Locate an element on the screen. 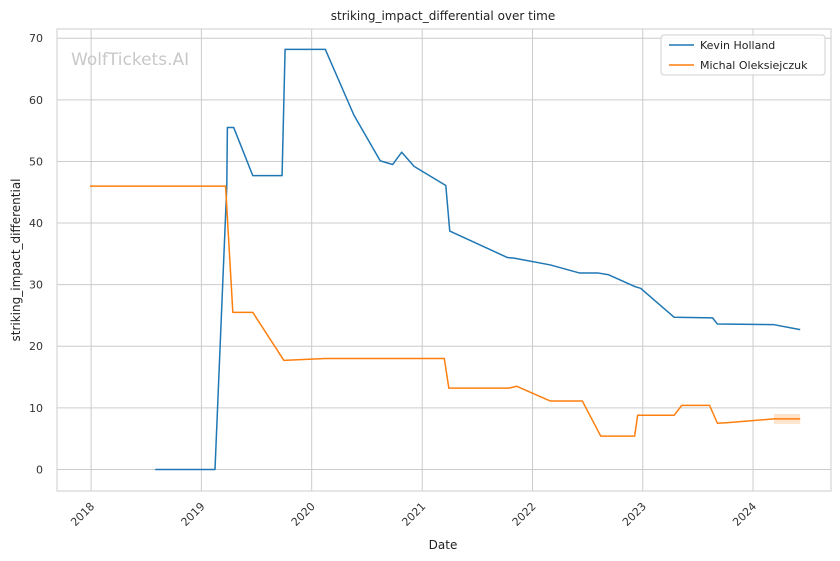 Image resolution: width=840 pixels, height=561 pixels. y-axis: 0 10 20 30 40 50 60 70 is located at coordinates (36, 254).